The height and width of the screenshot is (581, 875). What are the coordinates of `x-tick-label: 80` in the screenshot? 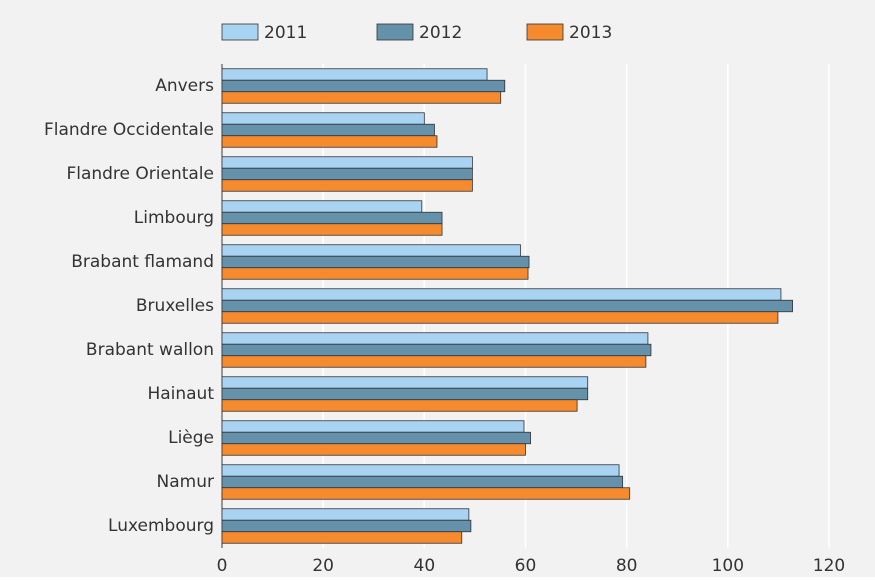 It's located at (627, 566).